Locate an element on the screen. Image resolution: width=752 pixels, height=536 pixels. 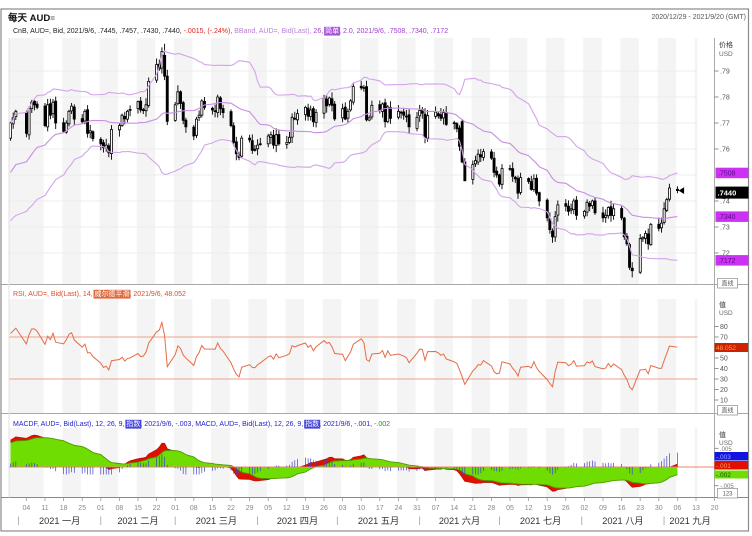
svg-text: 31 is located at coordinates (417, 508).